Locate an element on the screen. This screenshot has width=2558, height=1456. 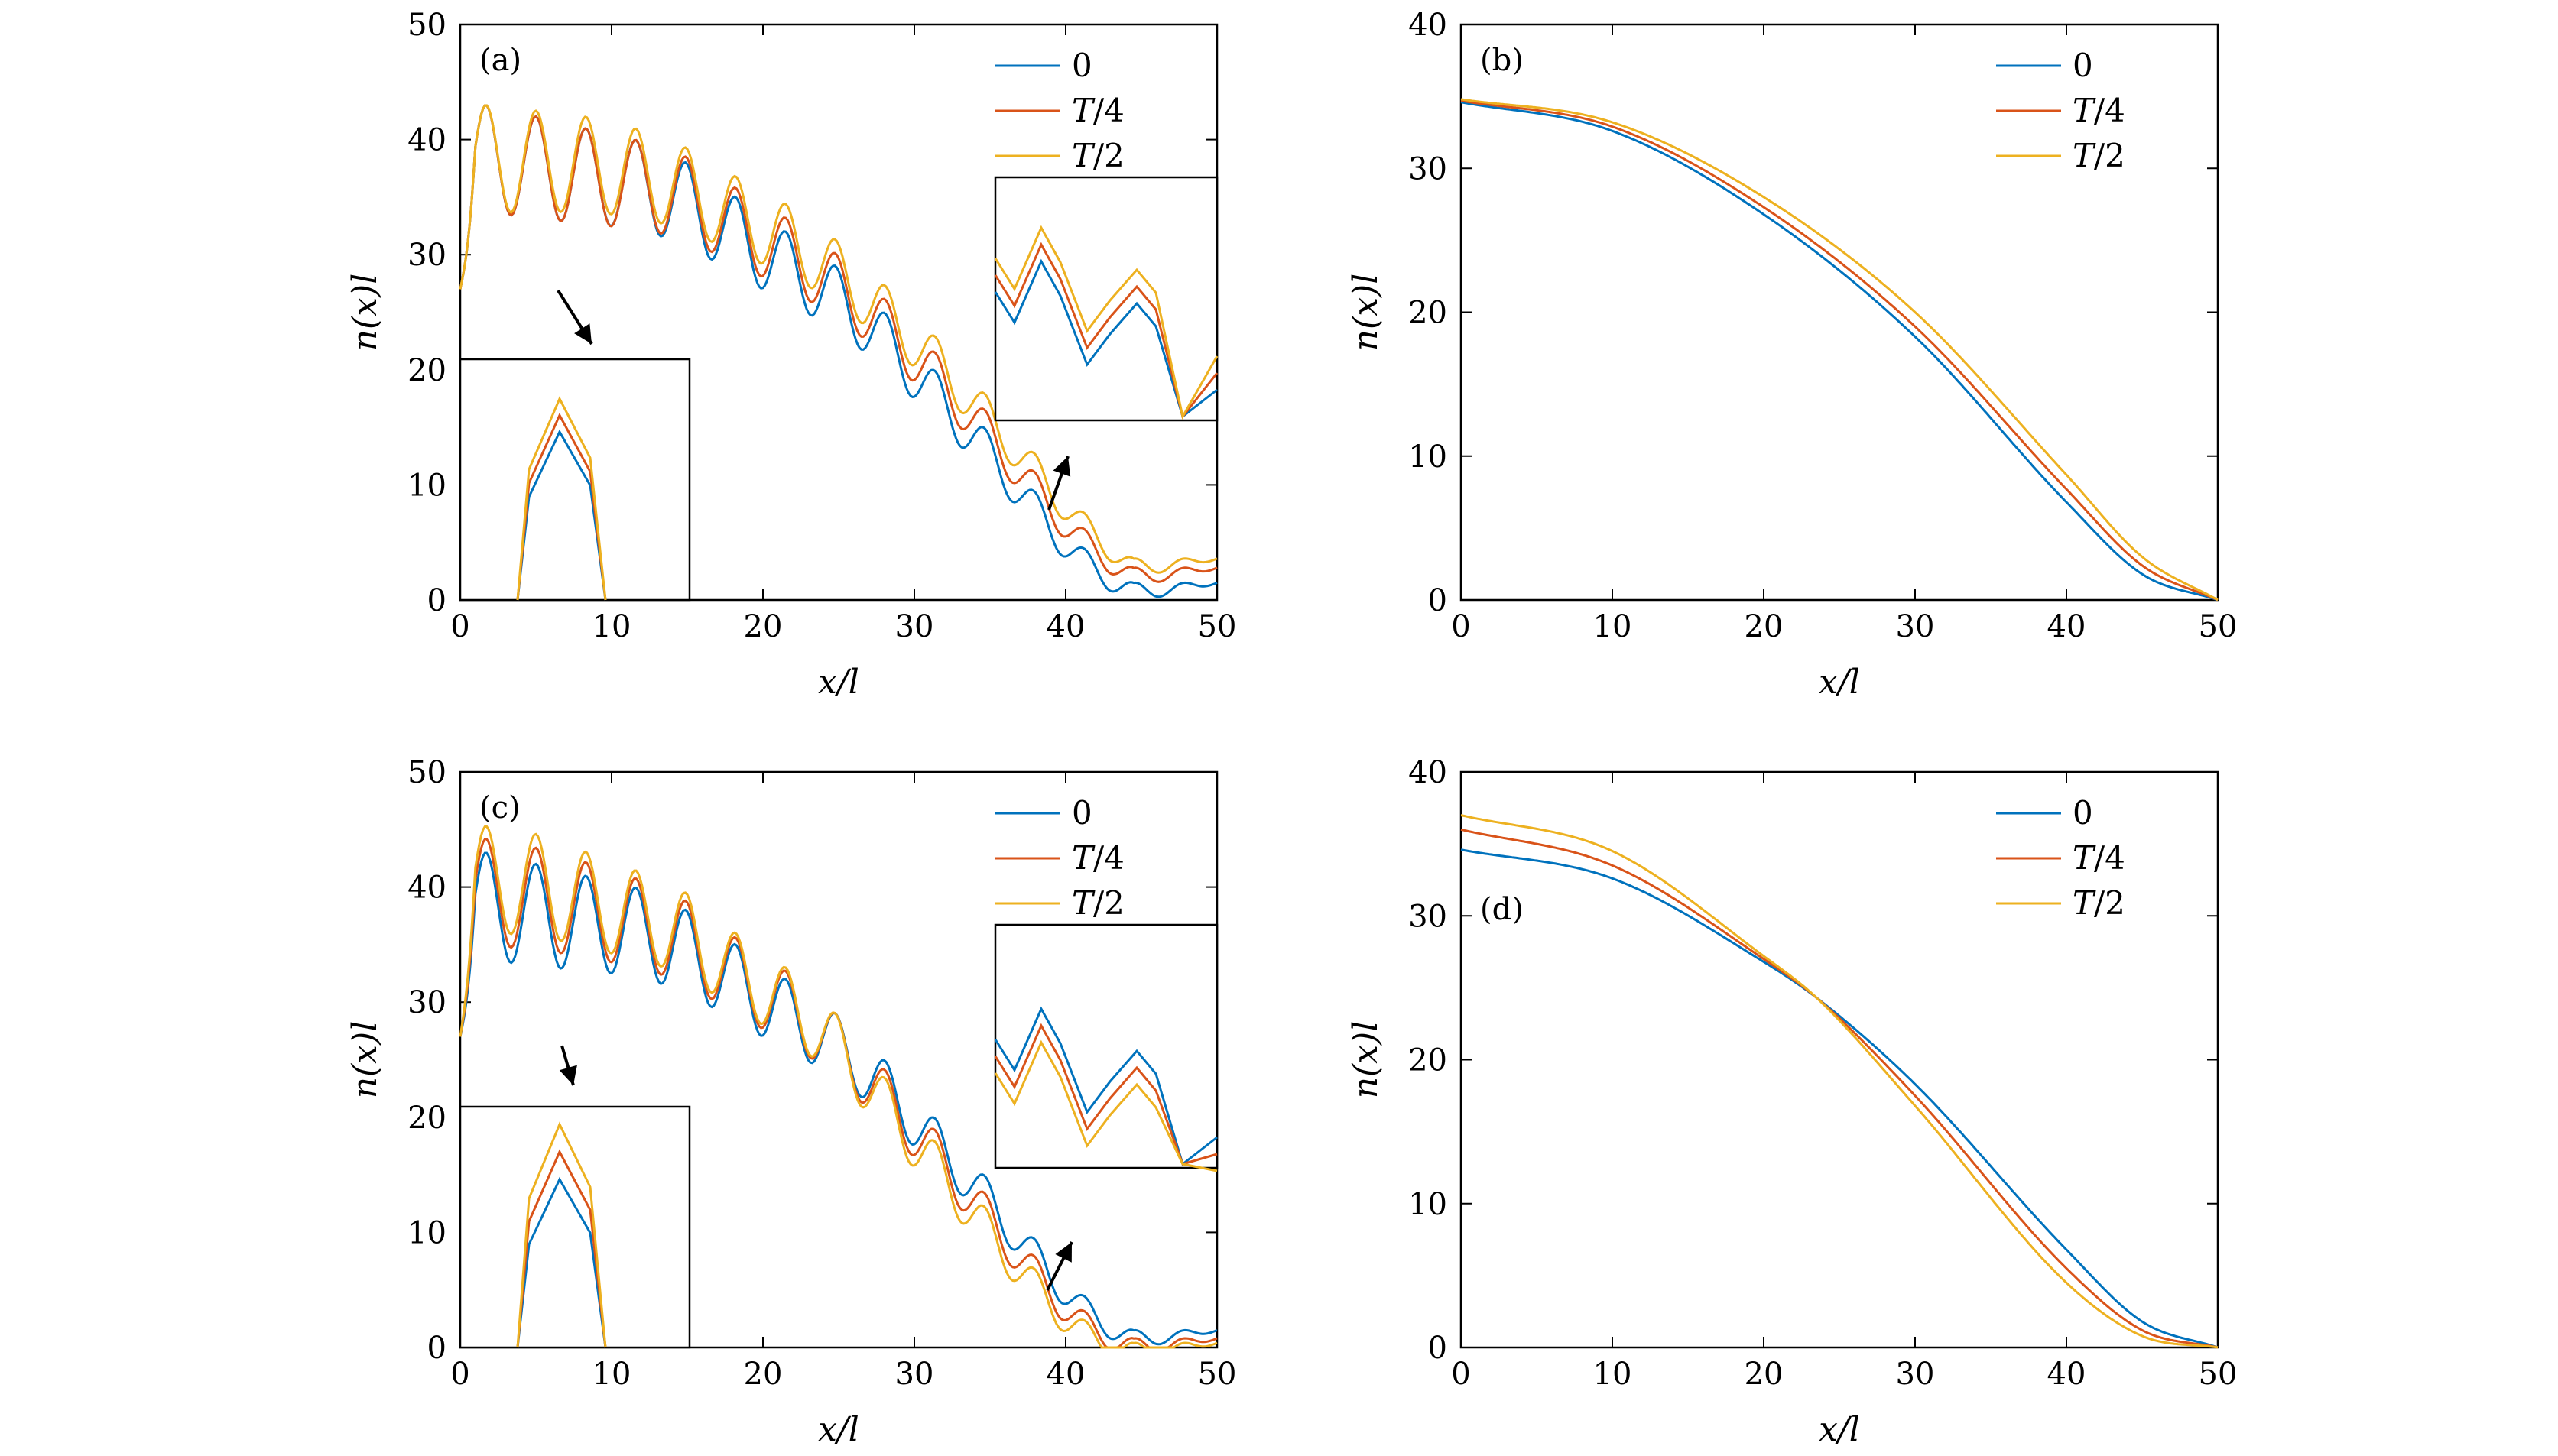
panel-label: (c) is located at coordinates (500, 807).